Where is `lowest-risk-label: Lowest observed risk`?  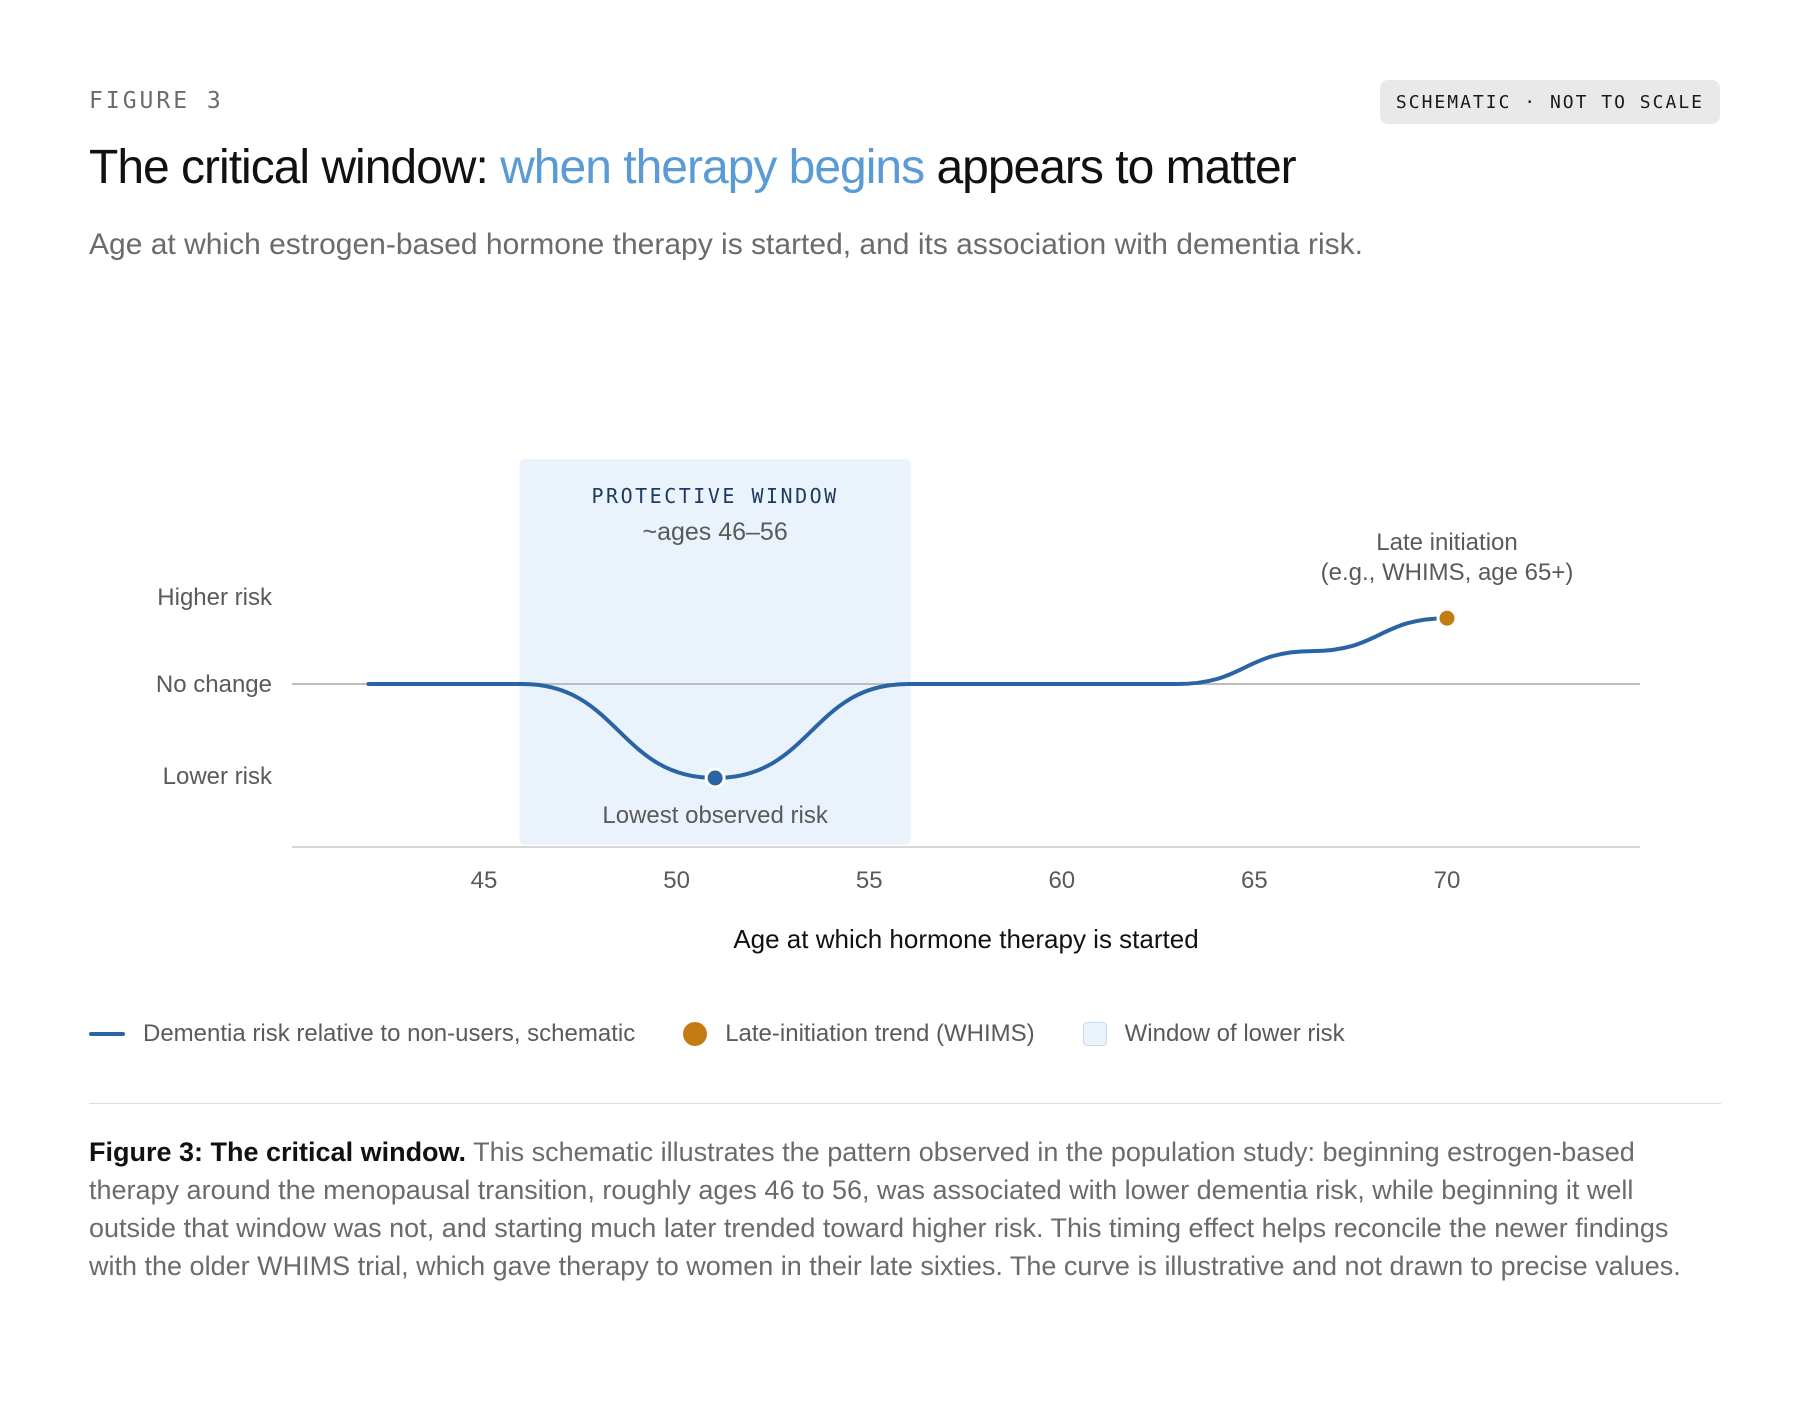
lowest-risk-label: Lowest observed risk is located at coordinates (715, 815).